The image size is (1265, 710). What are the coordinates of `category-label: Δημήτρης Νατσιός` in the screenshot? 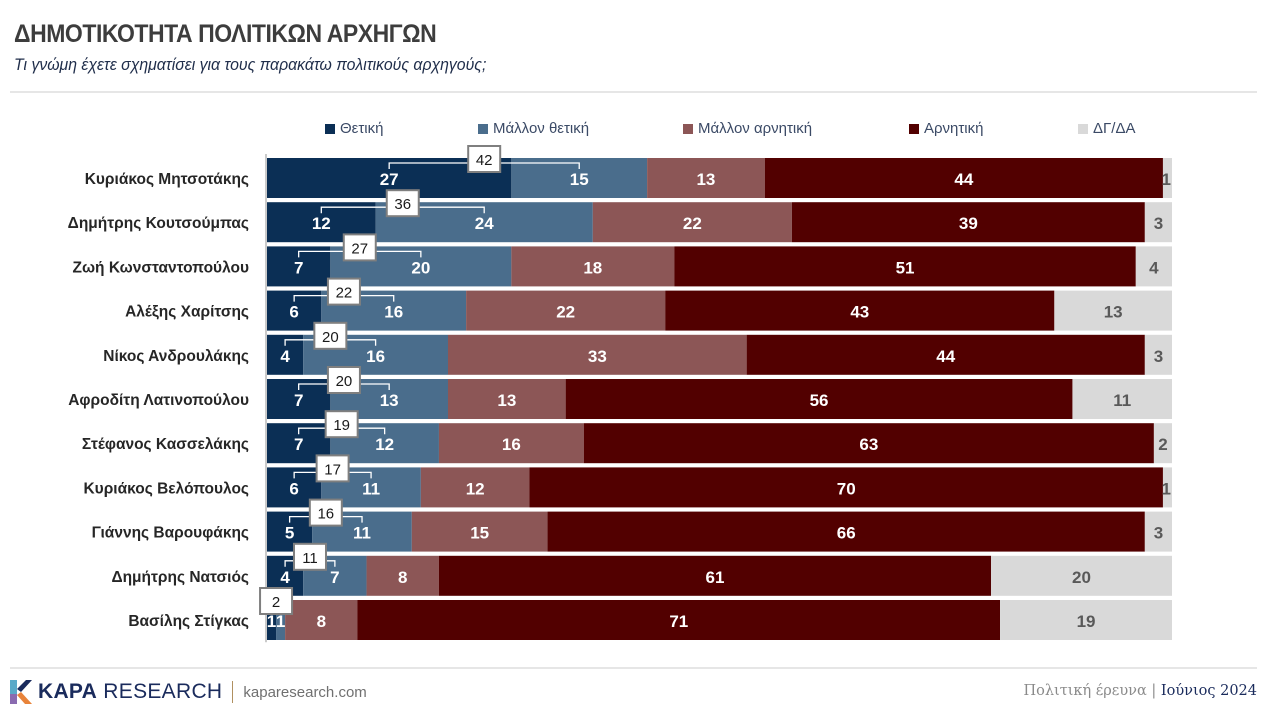 It's located at (180, 577).